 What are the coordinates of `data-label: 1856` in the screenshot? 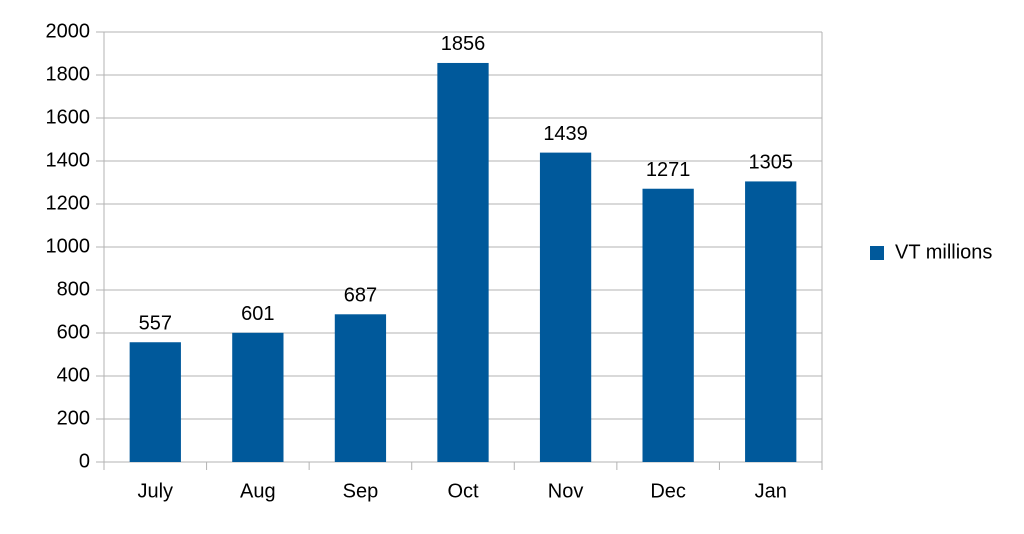 It's located at (463, 44).